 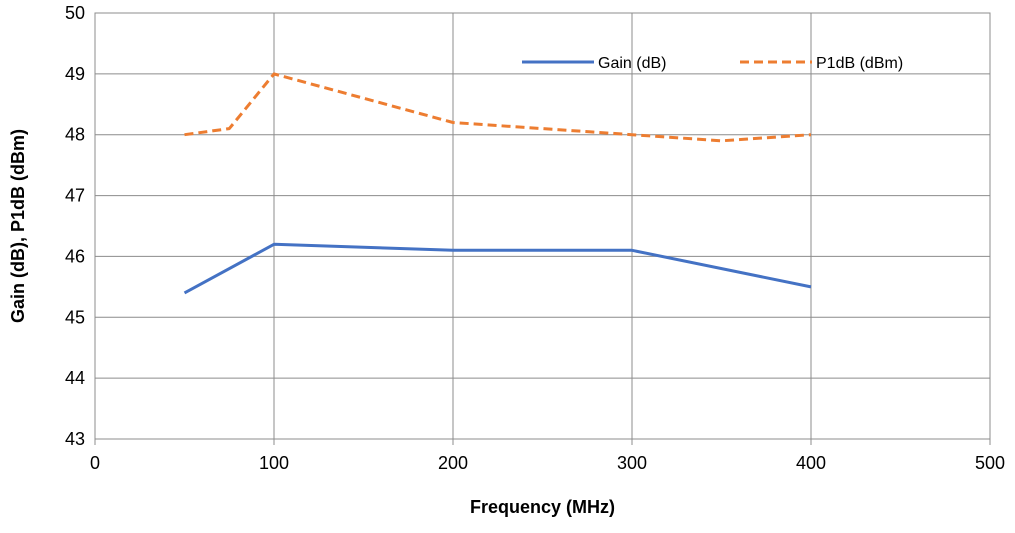 What do you see at coordinates (75, 135) in the screenshot?
I see `y-tick-label: 48` at bounding box center [75, 135].